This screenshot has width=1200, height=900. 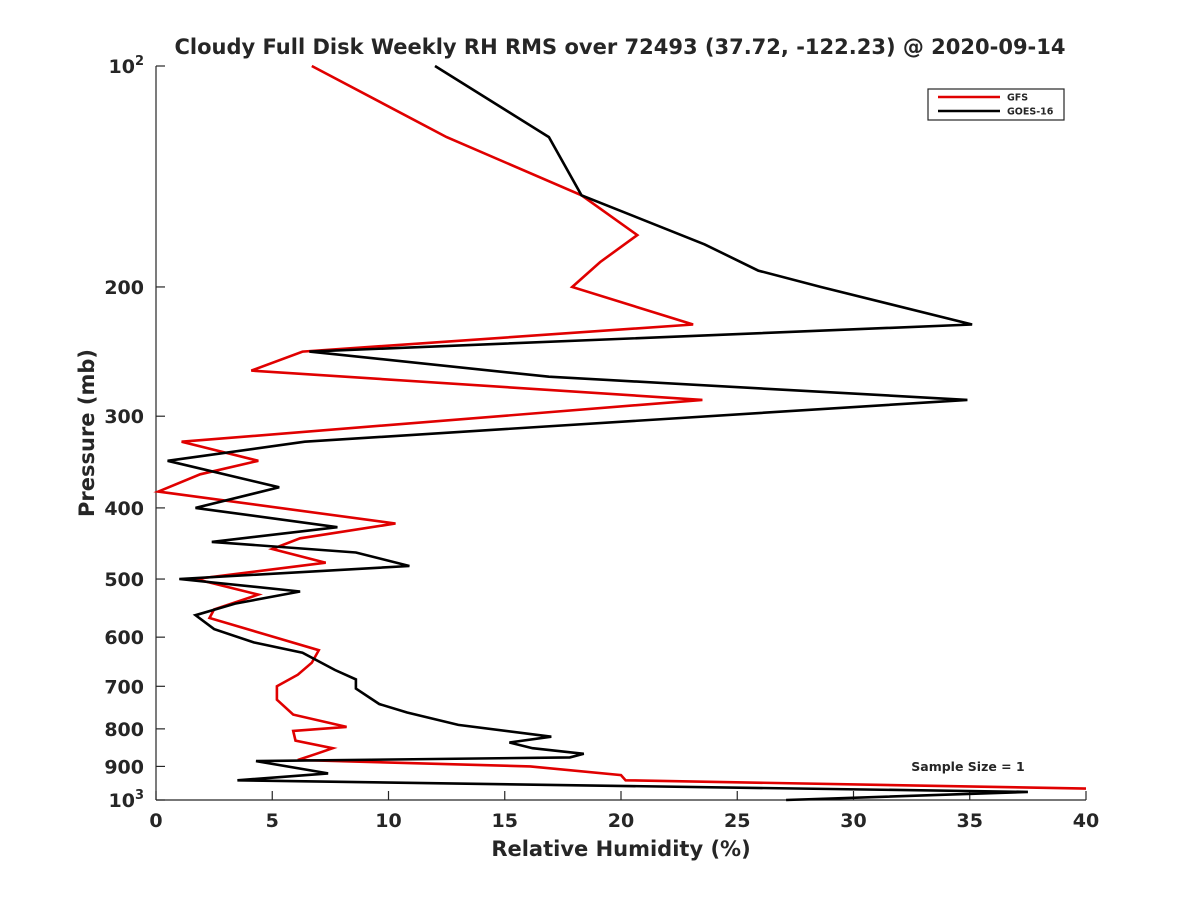 I want to click on sample-size-annotation: Sample Size = 1, so click(x=967, y=766).